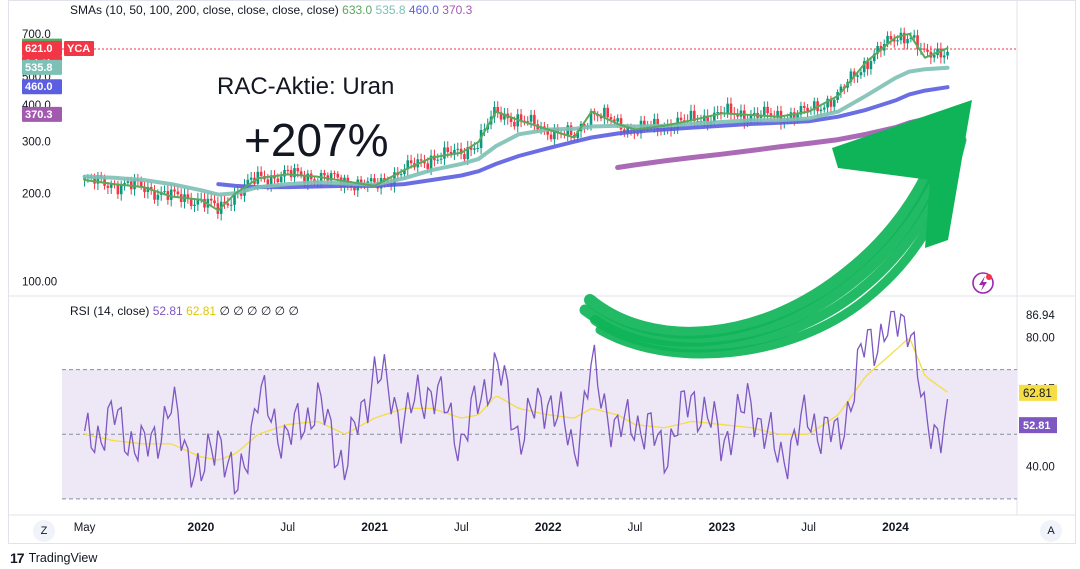  What do you see at coordinates (902, 174) in the screenshot?
I see `arrow-head` at bounding box center [902, 174].